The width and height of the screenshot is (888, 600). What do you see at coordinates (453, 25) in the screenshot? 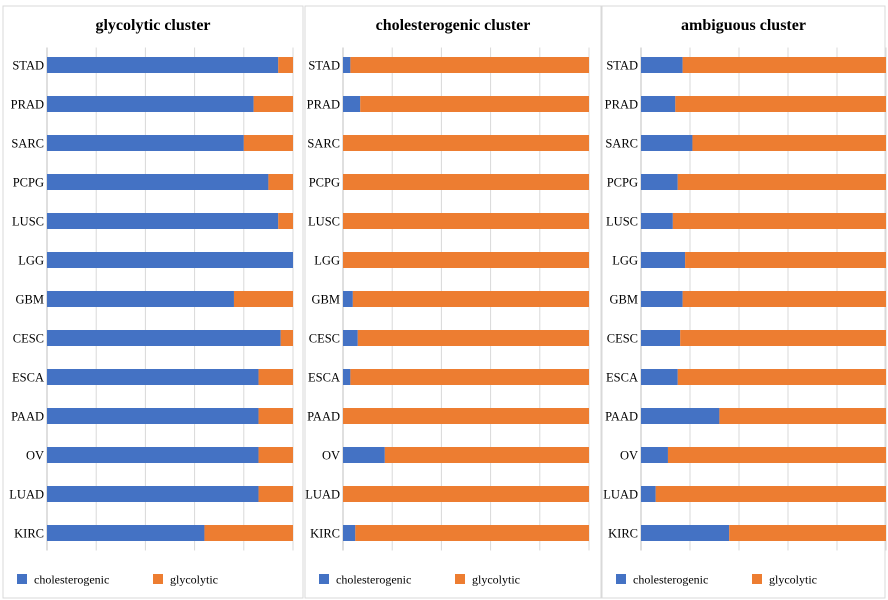
I see `chart-title: cholesterogenic cluster` at bounding box center [453, 25].